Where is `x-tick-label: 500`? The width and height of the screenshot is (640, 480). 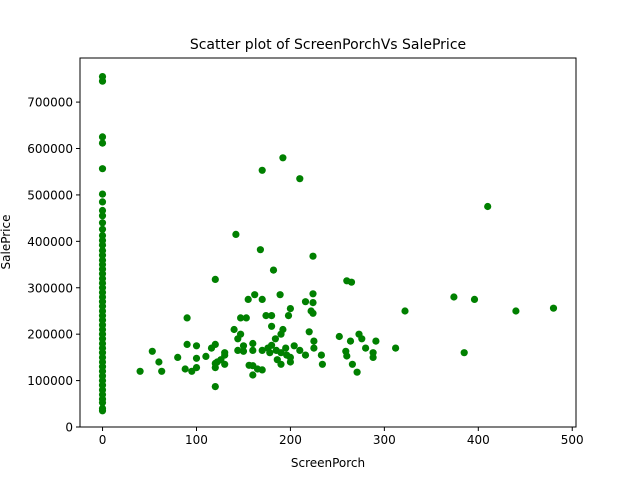 x-tick-label: 500 is located at coordinates (572, 440).